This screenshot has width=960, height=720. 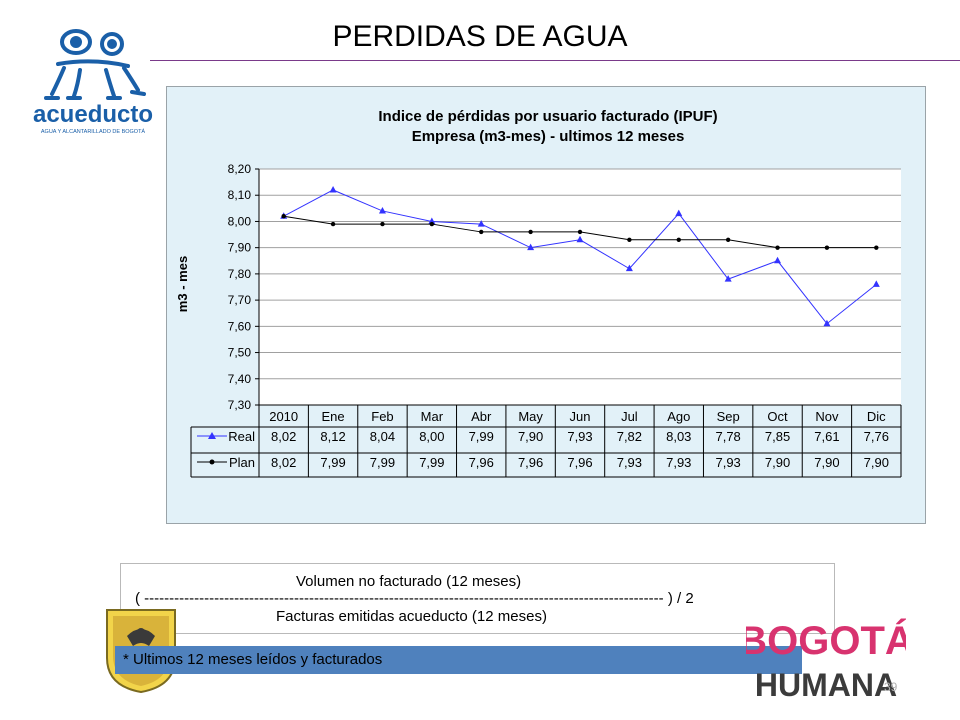 I want to click on logo-bottom-text: HUMANA, so click(x=826, y=685).